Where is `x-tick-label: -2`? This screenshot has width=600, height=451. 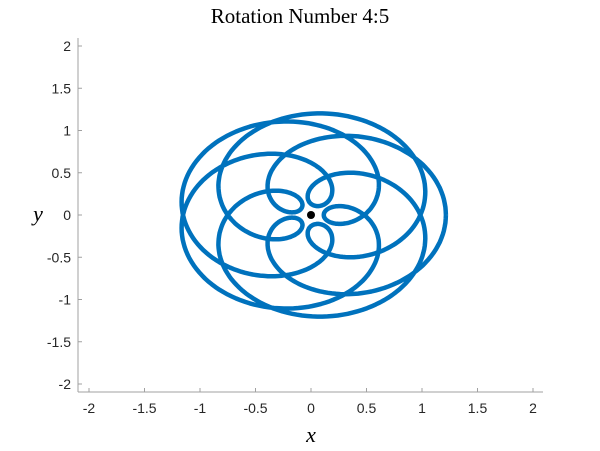
x-tick-label: -2 is located at coordinates (89, 408).